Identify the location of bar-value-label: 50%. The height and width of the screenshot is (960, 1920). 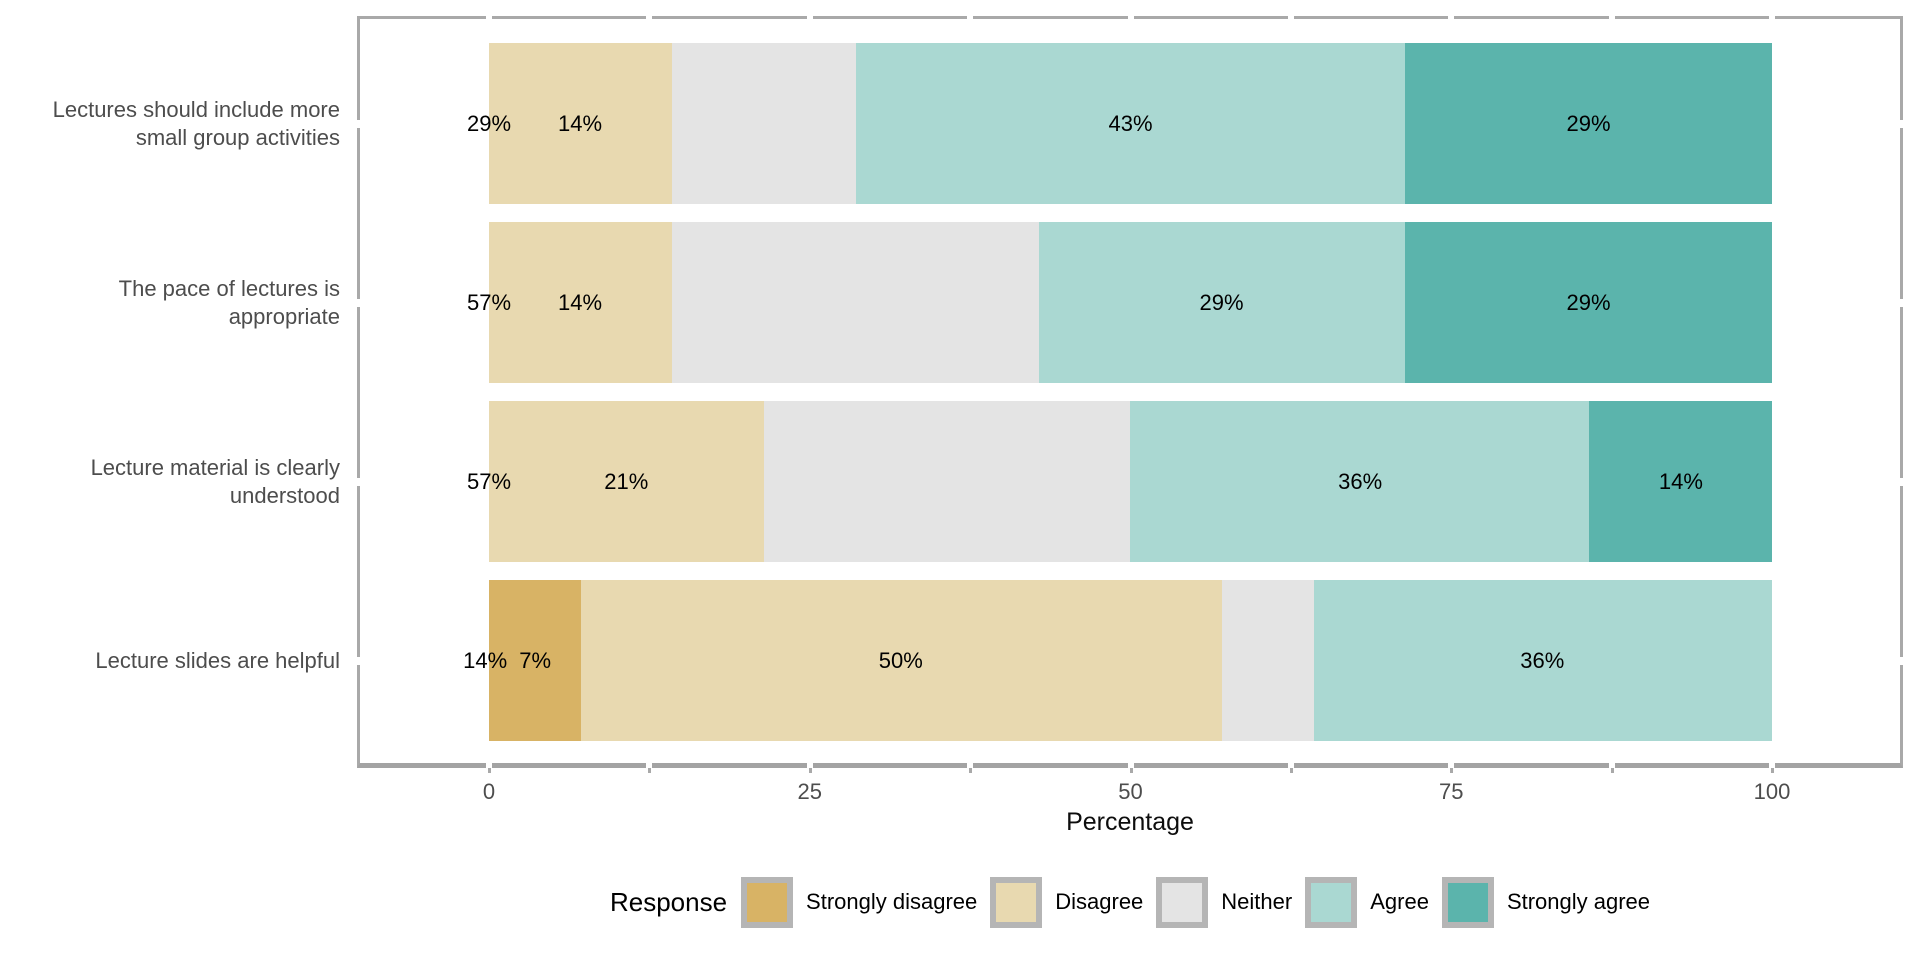
(900, 660).